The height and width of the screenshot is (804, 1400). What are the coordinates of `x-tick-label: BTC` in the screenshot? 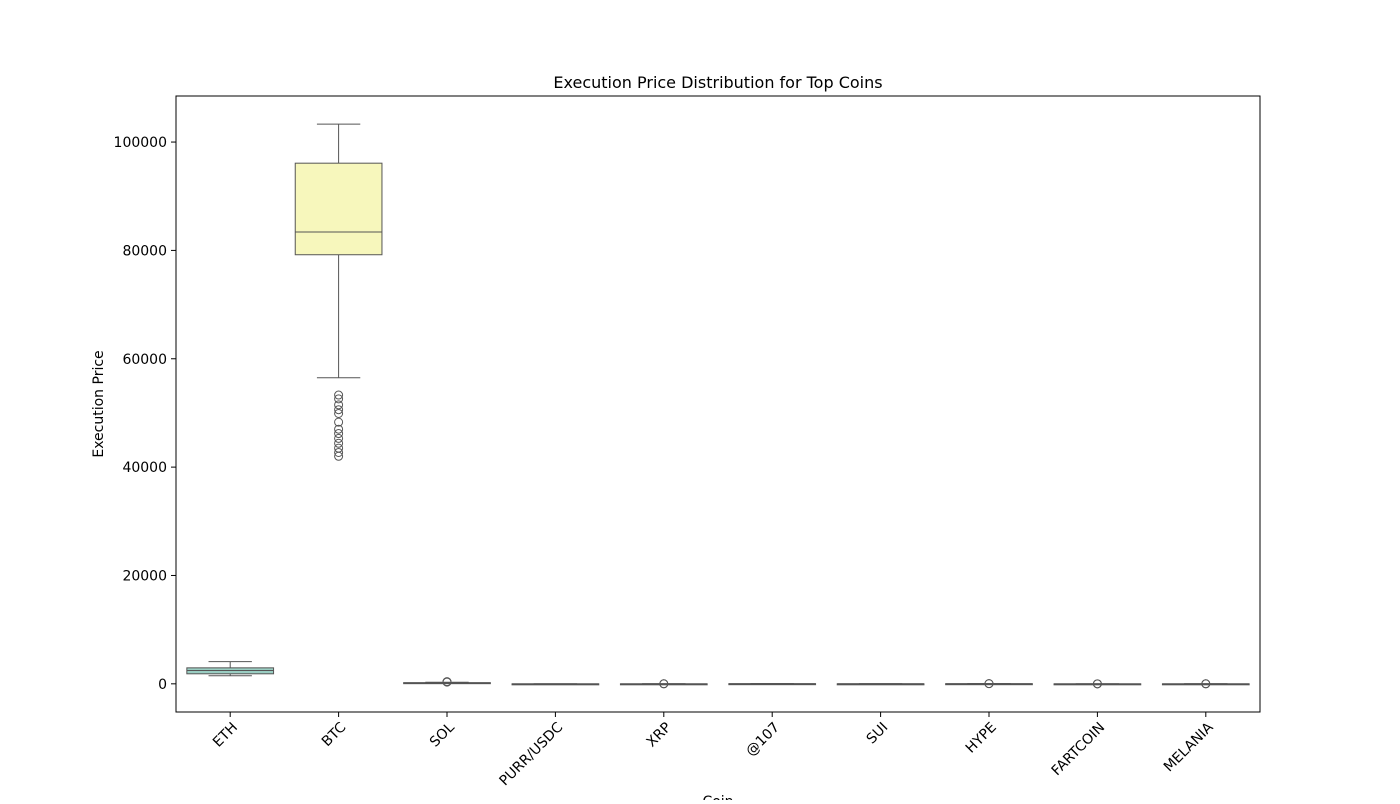 It's located at (334, 734).